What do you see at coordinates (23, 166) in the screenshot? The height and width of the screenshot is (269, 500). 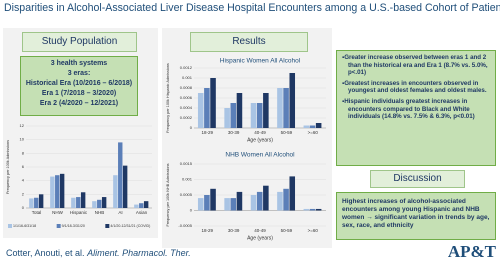 I see `y-tick-label: 6` at bounding box center [23, 166].